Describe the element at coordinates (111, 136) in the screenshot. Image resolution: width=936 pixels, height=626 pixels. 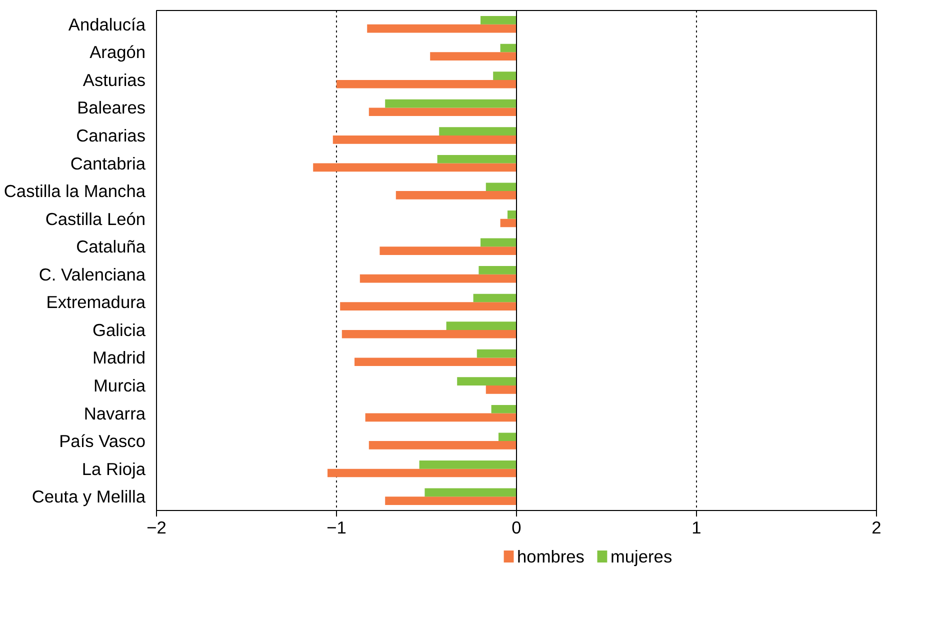
I see `y-tick-label: Canarias` at that location.